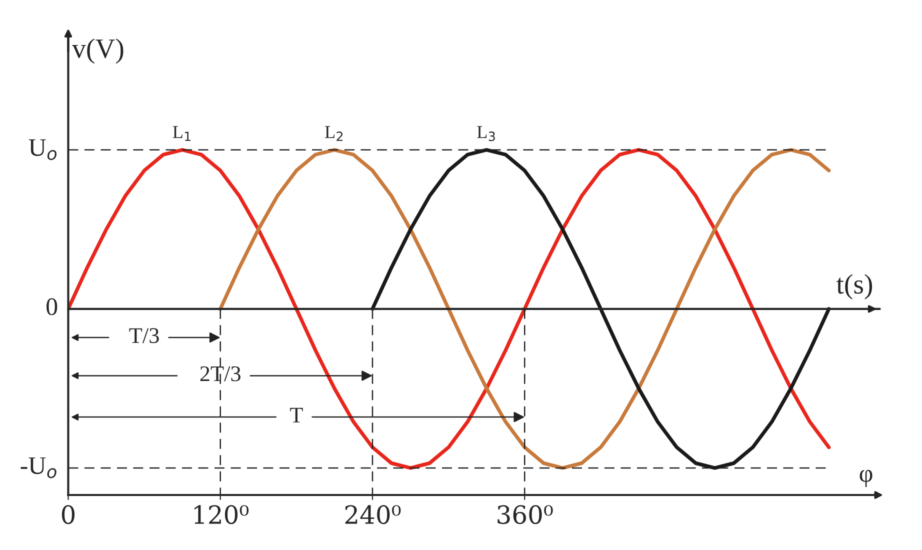 The width and height of the screenshot is (922, 550). I want to click on series-label: L$_{3}$, so click(486, 134).